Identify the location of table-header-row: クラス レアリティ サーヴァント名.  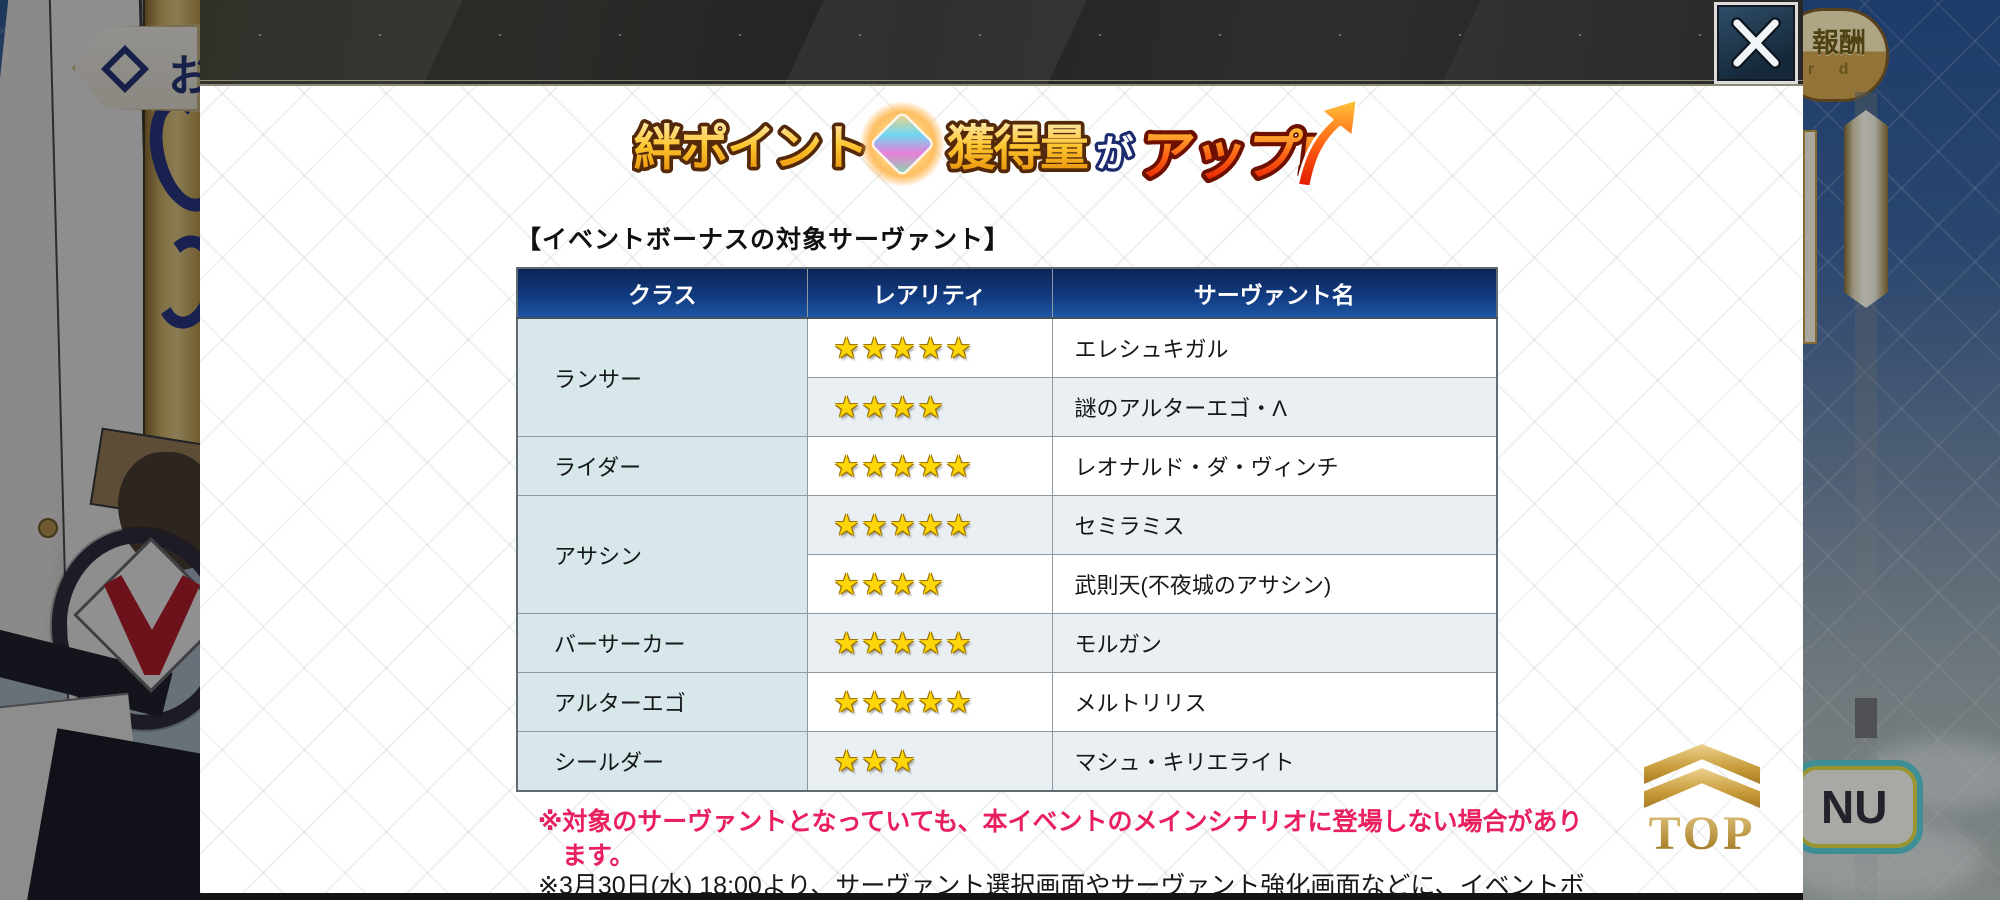
(1007, 293).